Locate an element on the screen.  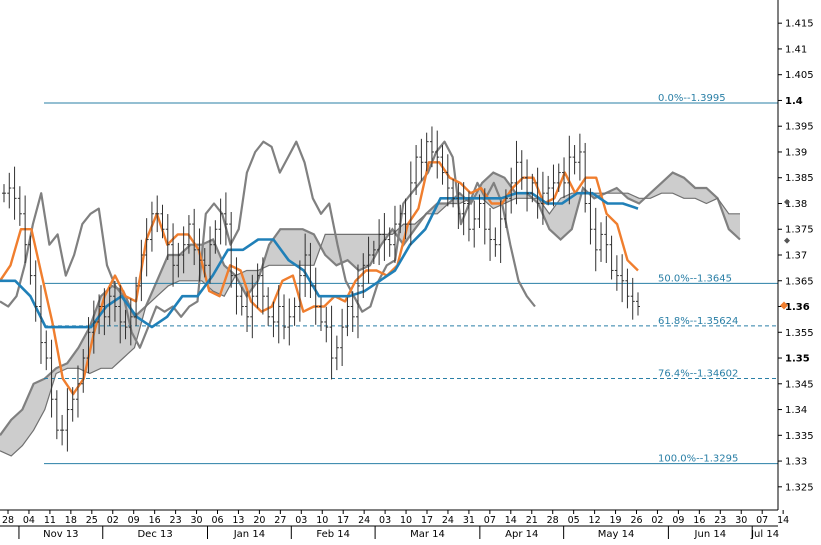
fib-level-label: 61.8%--1.35624 is located at coordinates (698, 321).